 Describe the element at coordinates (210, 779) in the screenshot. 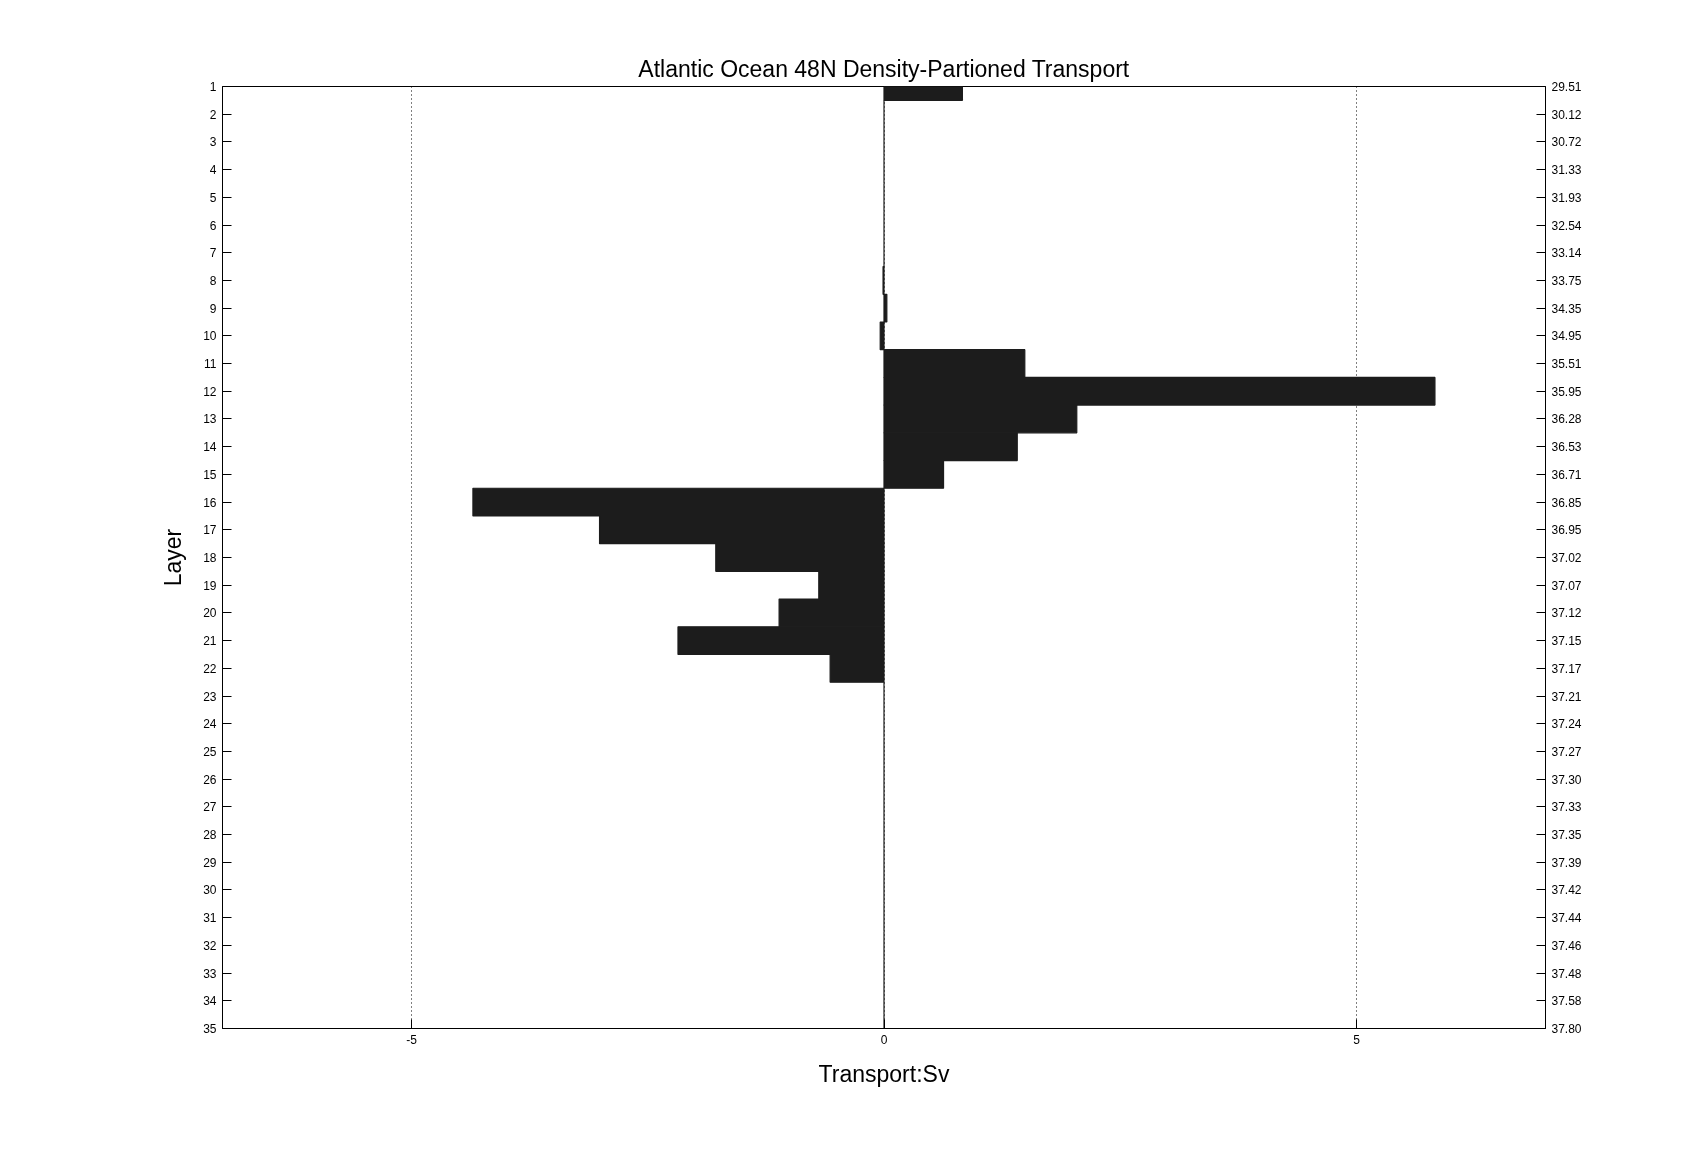

I see `y-tick-label: 26` at that location.